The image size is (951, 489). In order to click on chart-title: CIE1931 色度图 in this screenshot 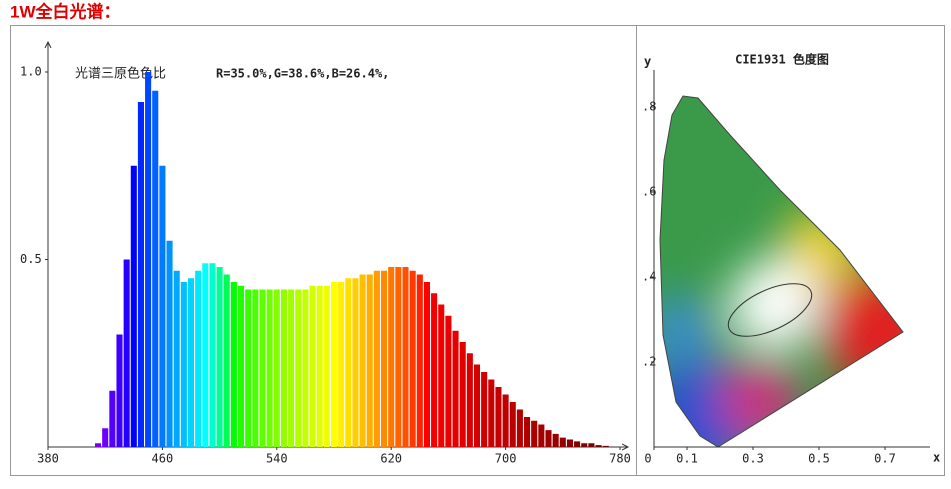, I will do `click(782, 59)`.